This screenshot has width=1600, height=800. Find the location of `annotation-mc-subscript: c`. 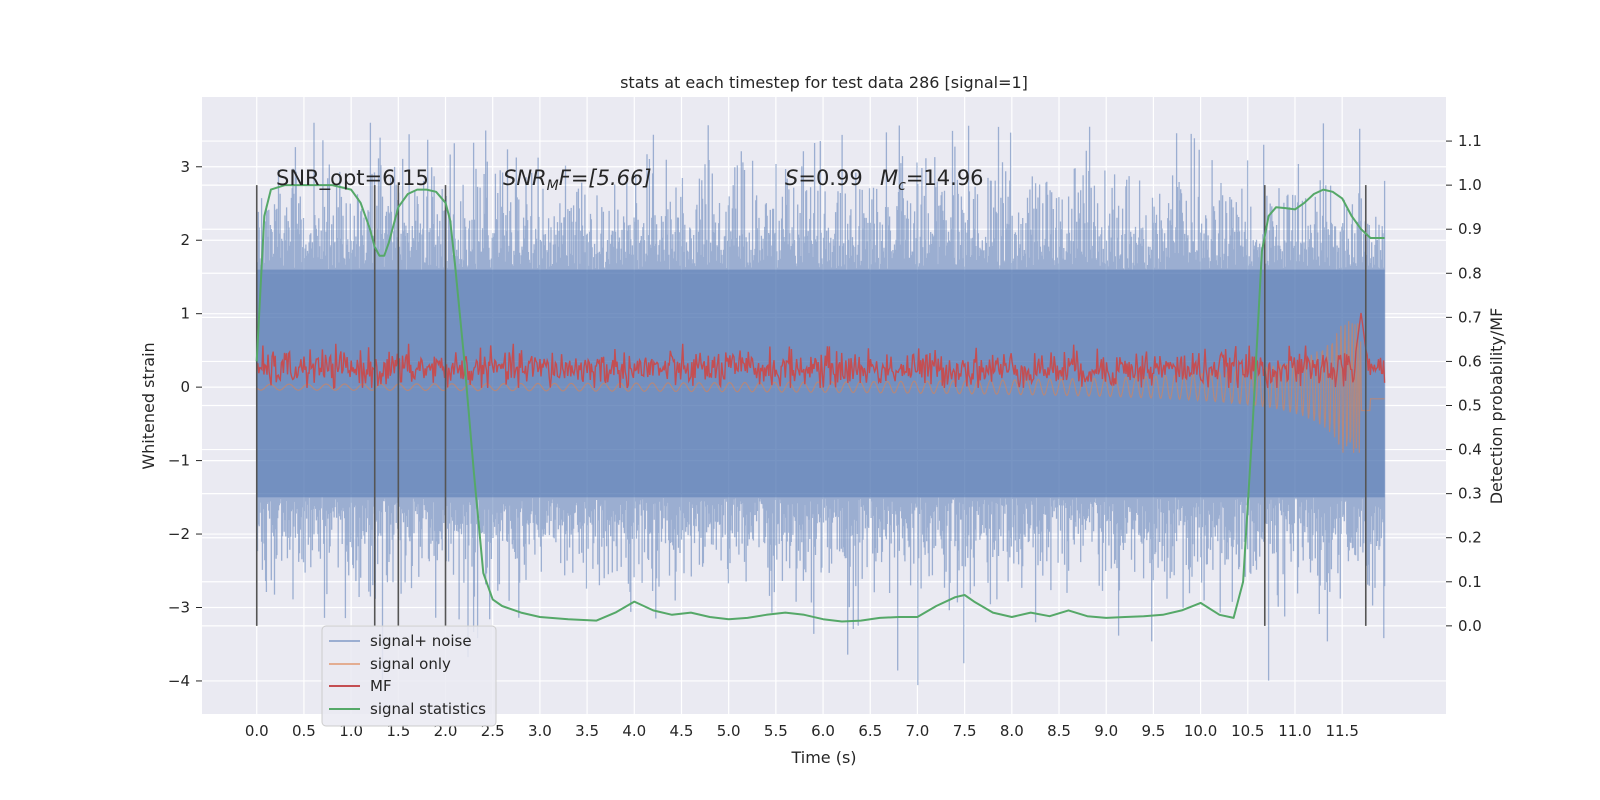

annotation-mc-subscript: c is located at coordinates (902, 186).